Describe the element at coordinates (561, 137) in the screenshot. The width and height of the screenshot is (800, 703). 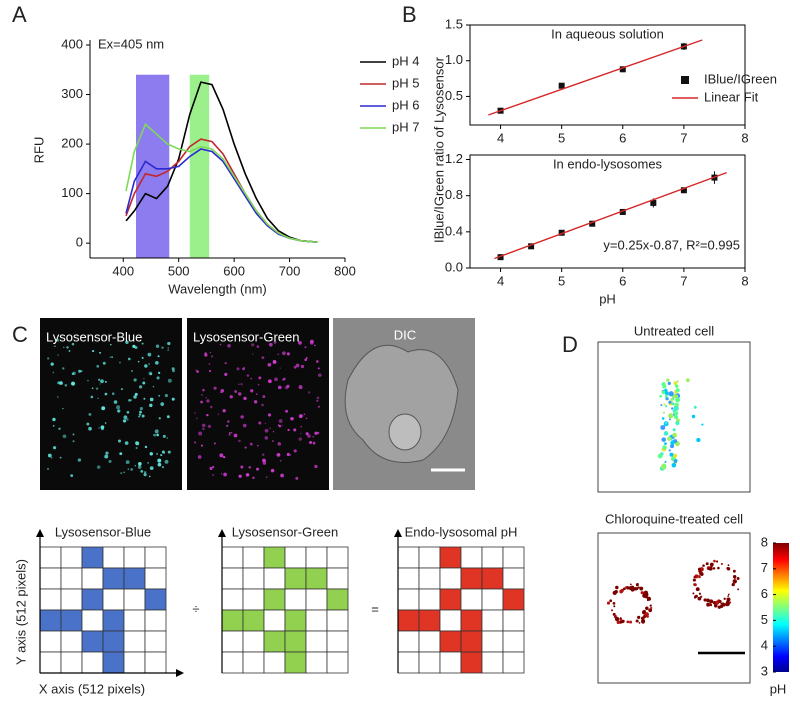
I see `x-tick-label: 5` at that location.